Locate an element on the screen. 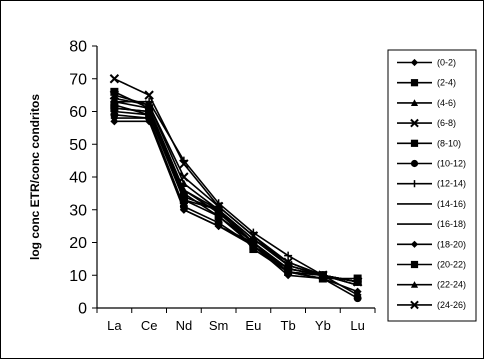  y-tick-label: 60 is located at coordinates (78, 112).